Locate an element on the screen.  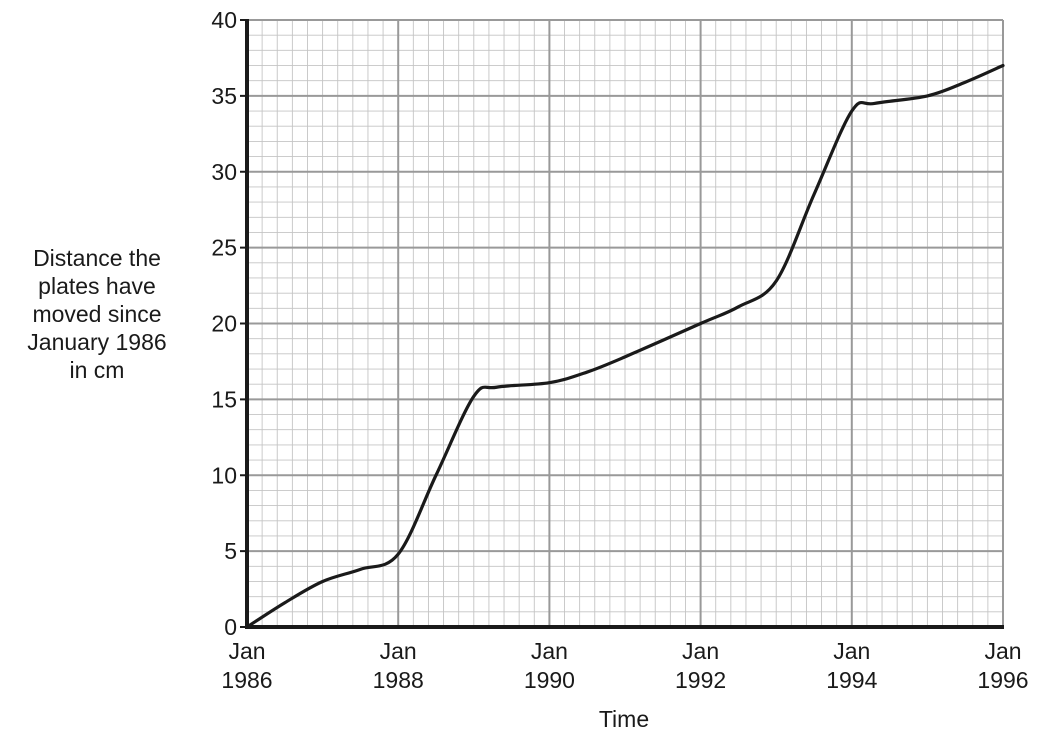
x-tick-label: 1992 is located at coordinates (700, 680).